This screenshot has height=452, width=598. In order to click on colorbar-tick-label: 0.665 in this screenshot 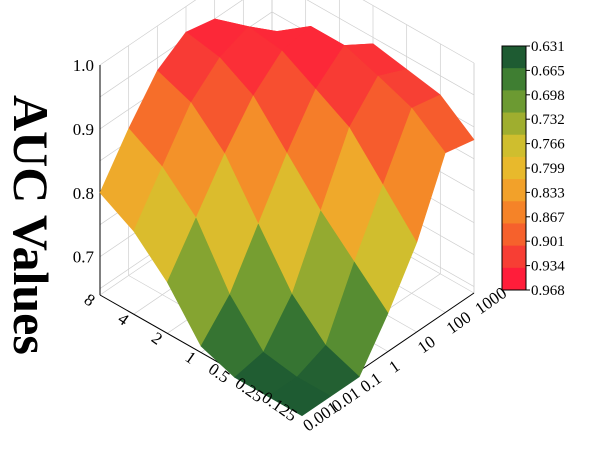, I will do `click(548, 71)`.